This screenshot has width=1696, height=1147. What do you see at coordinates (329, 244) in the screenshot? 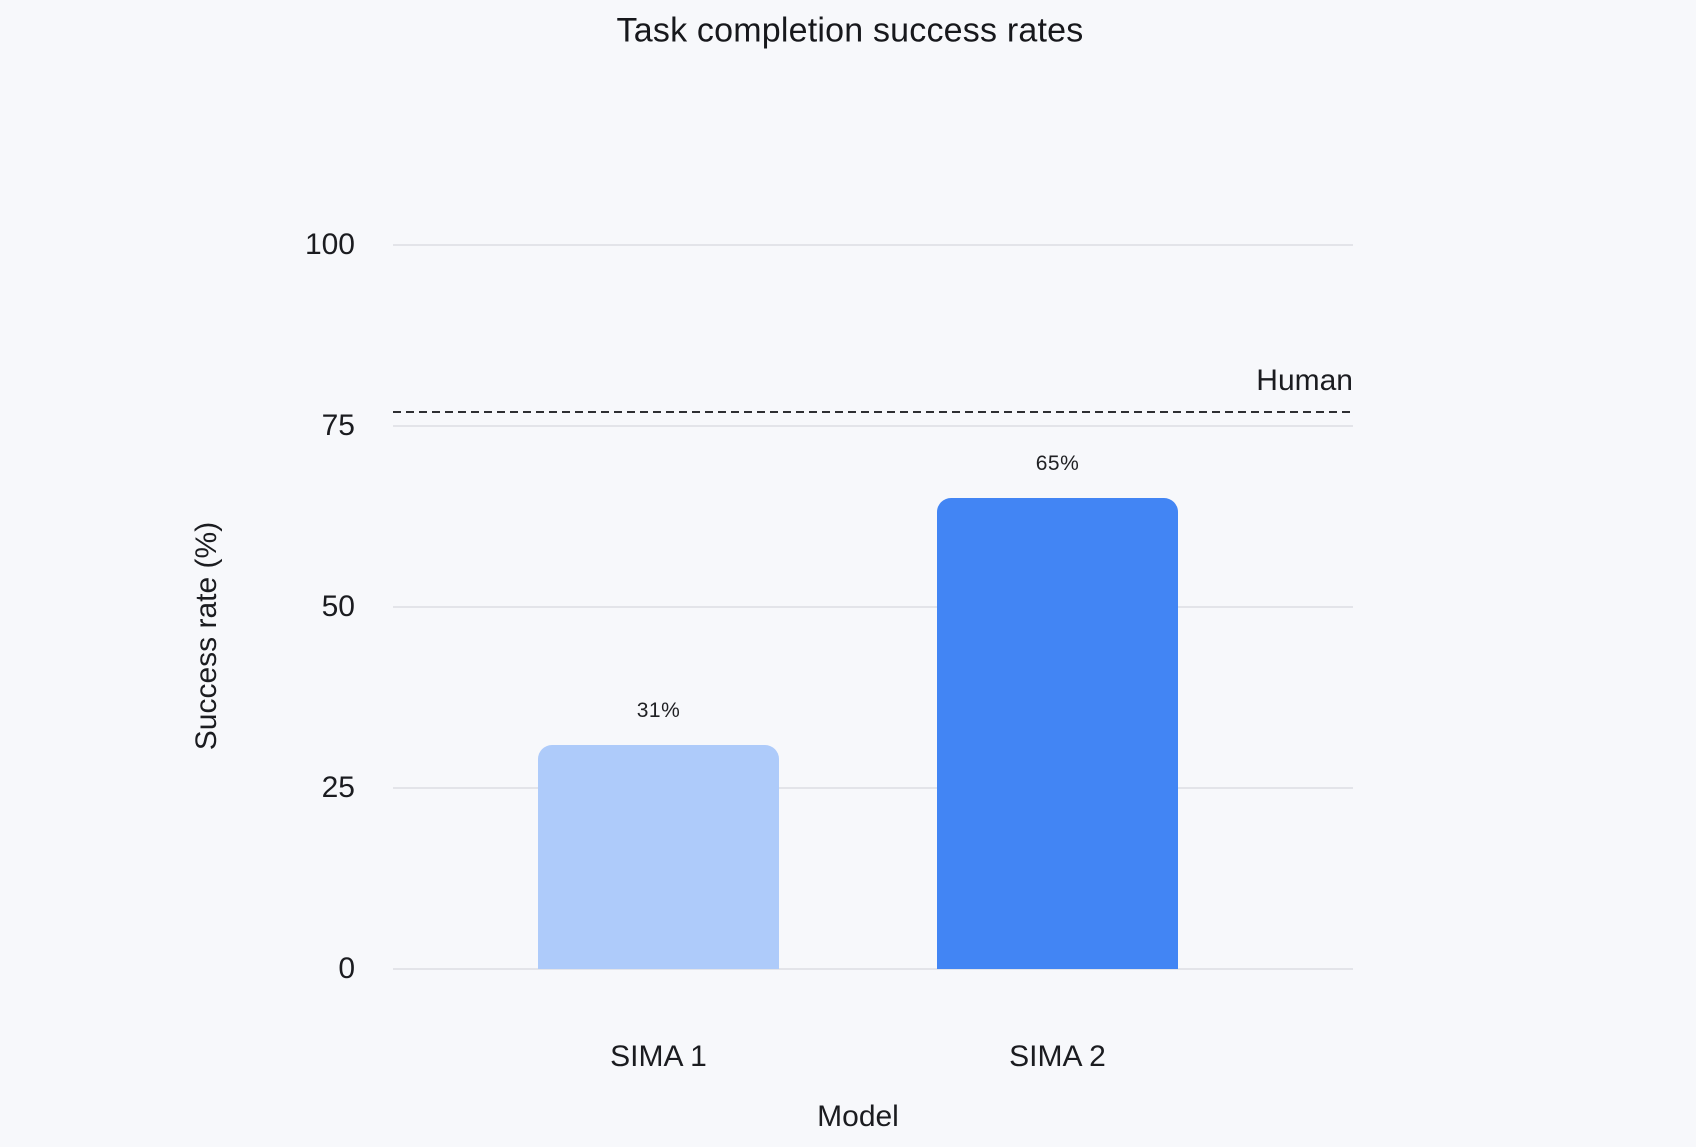
I see `y-tick-label-100: 100` at bounding box center [329, 244].